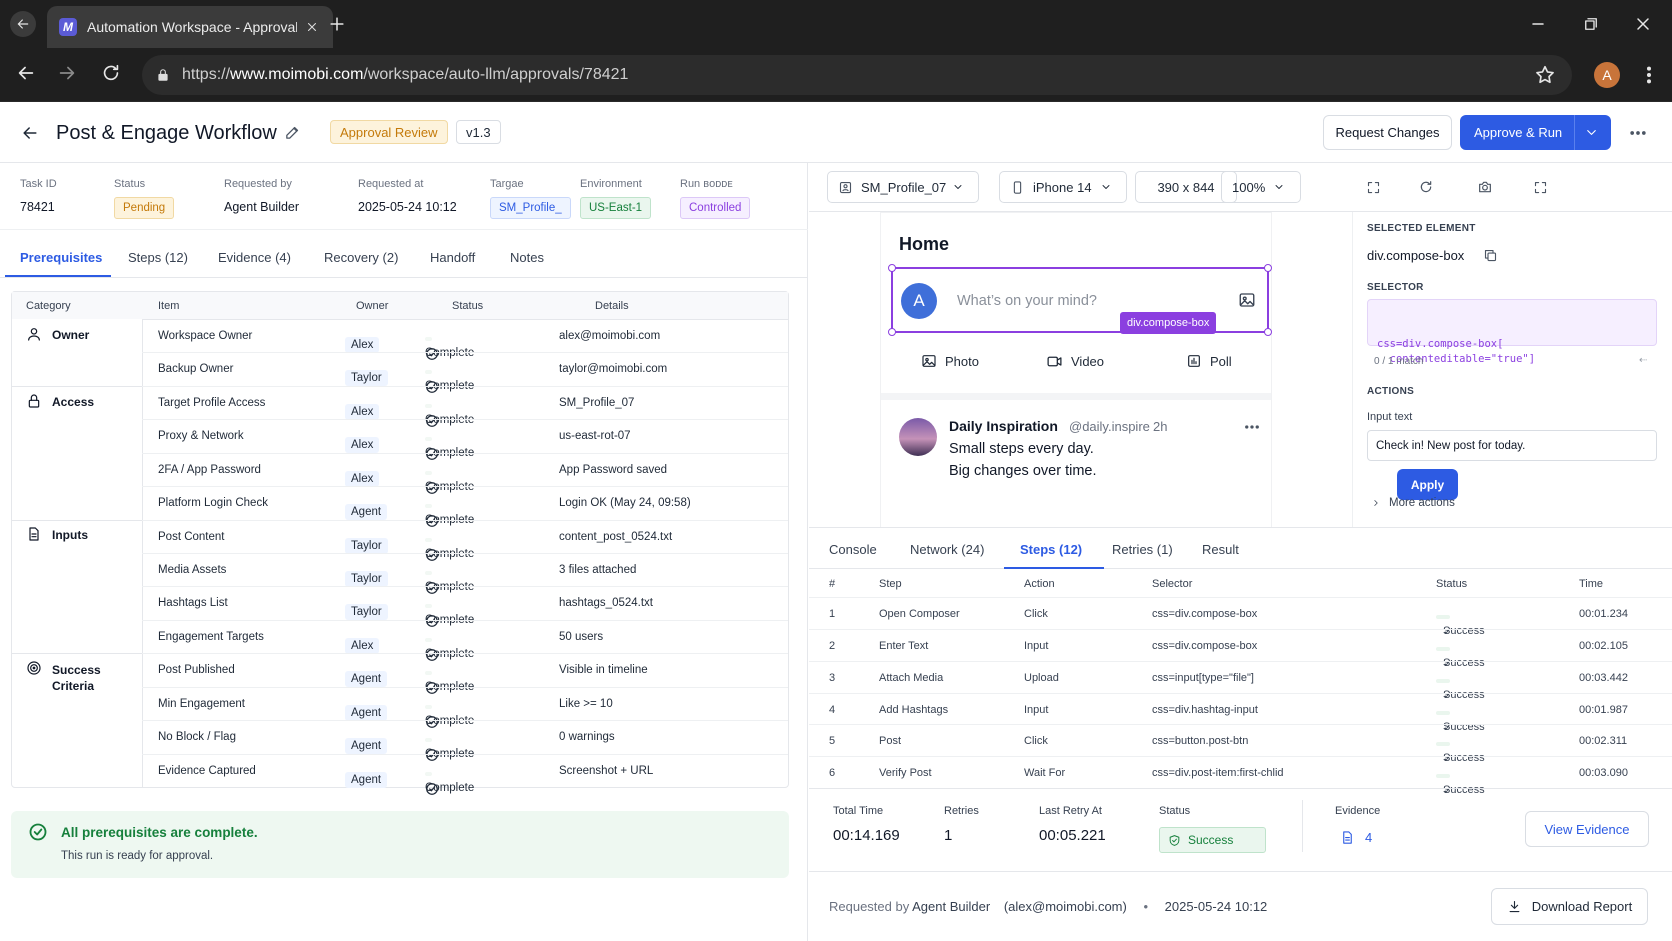  I want to click on footer-requested-prefix: Requested by, so click(869, 906).